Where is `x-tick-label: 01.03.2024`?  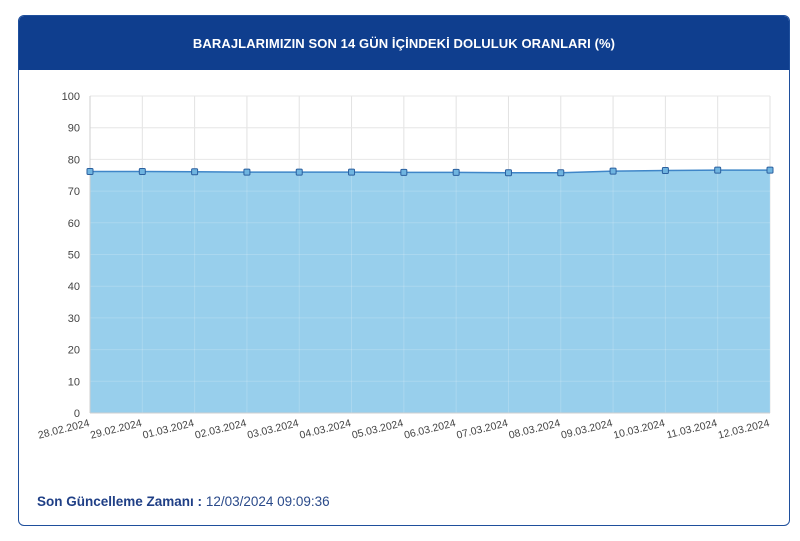 x-tick-label: 01.03.2024 is located at coordinates (168, 429).